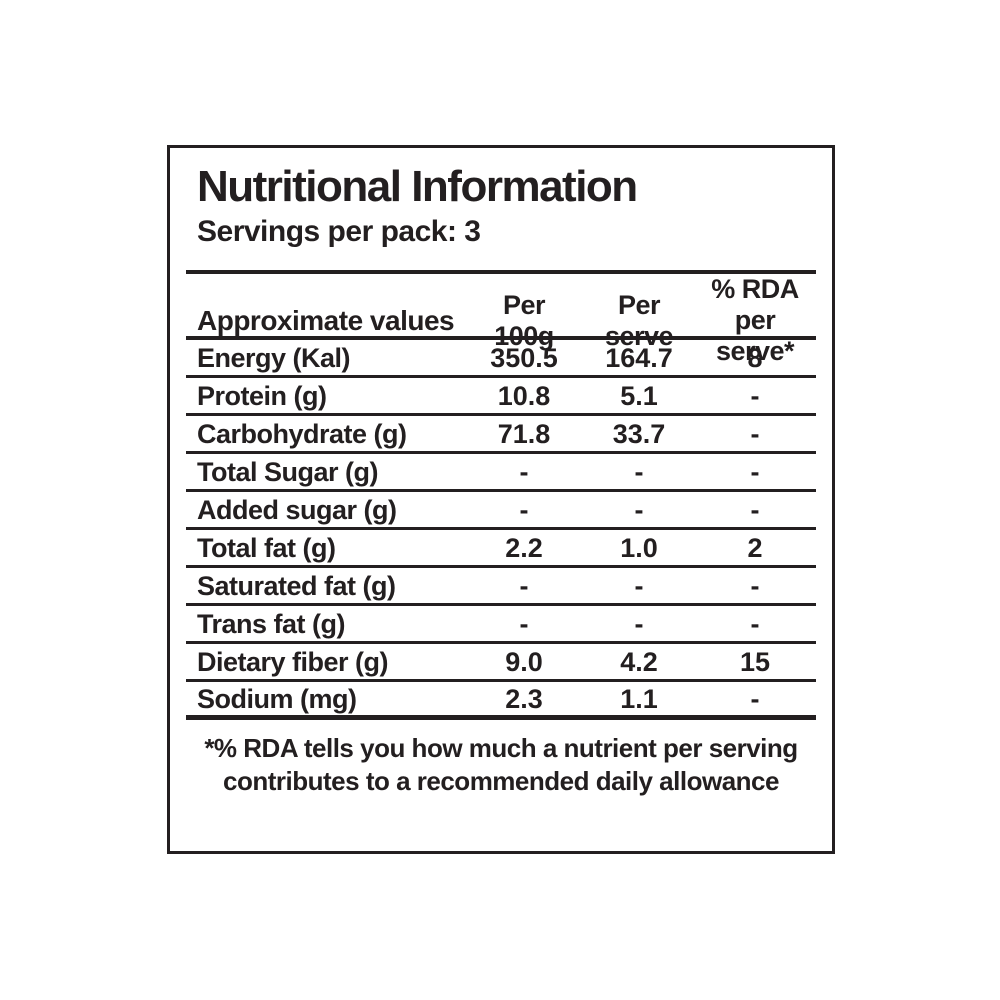 The height and width of the screenshot is (1000, 1000). Describe the element at coordinates (524, 698) in the screenshot. I see `per-100g-cell: 2.3` at that location.